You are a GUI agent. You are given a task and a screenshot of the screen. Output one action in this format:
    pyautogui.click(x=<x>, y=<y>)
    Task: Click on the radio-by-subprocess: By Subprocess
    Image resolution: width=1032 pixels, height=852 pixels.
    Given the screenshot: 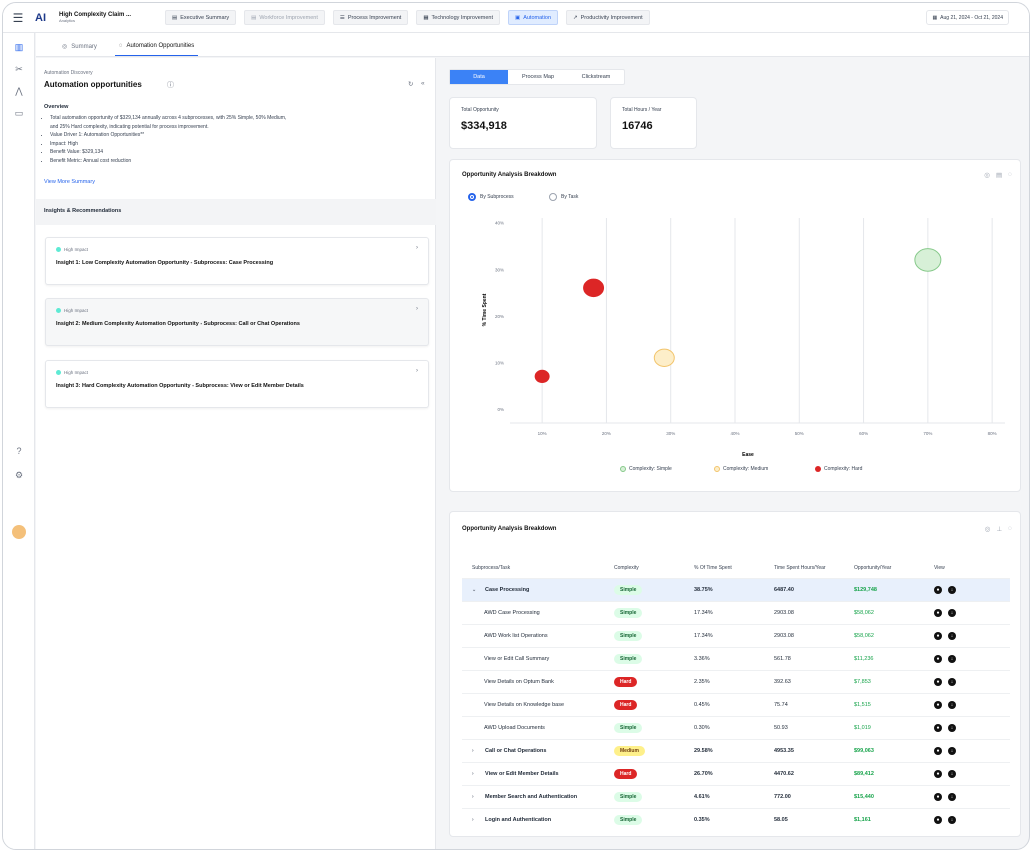 What is the action you would take?
    pyautogui.click(x=491, y=197)
    